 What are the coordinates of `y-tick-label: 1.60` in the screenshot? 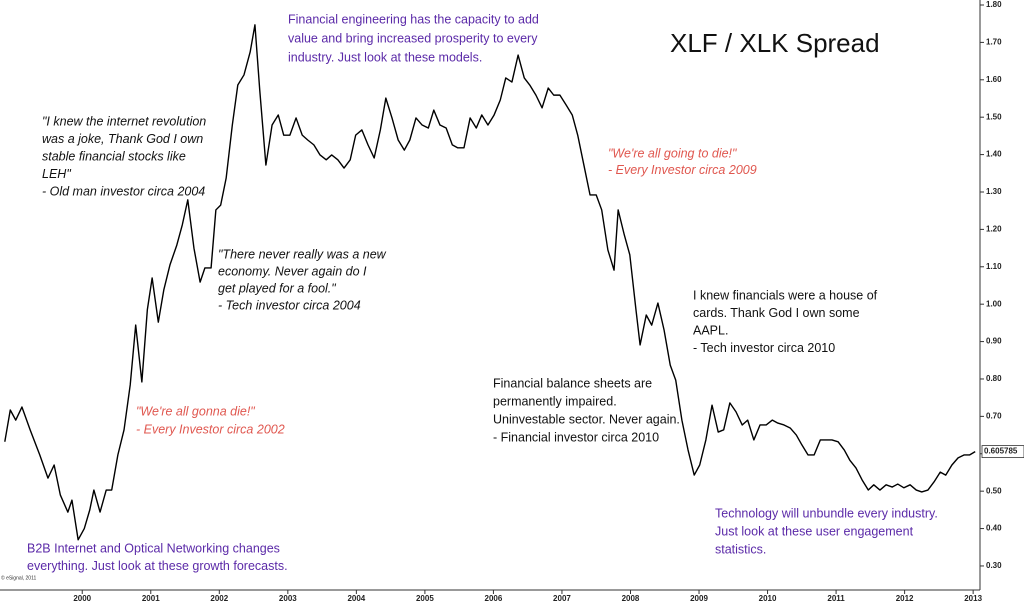 It's located at (994, 79).